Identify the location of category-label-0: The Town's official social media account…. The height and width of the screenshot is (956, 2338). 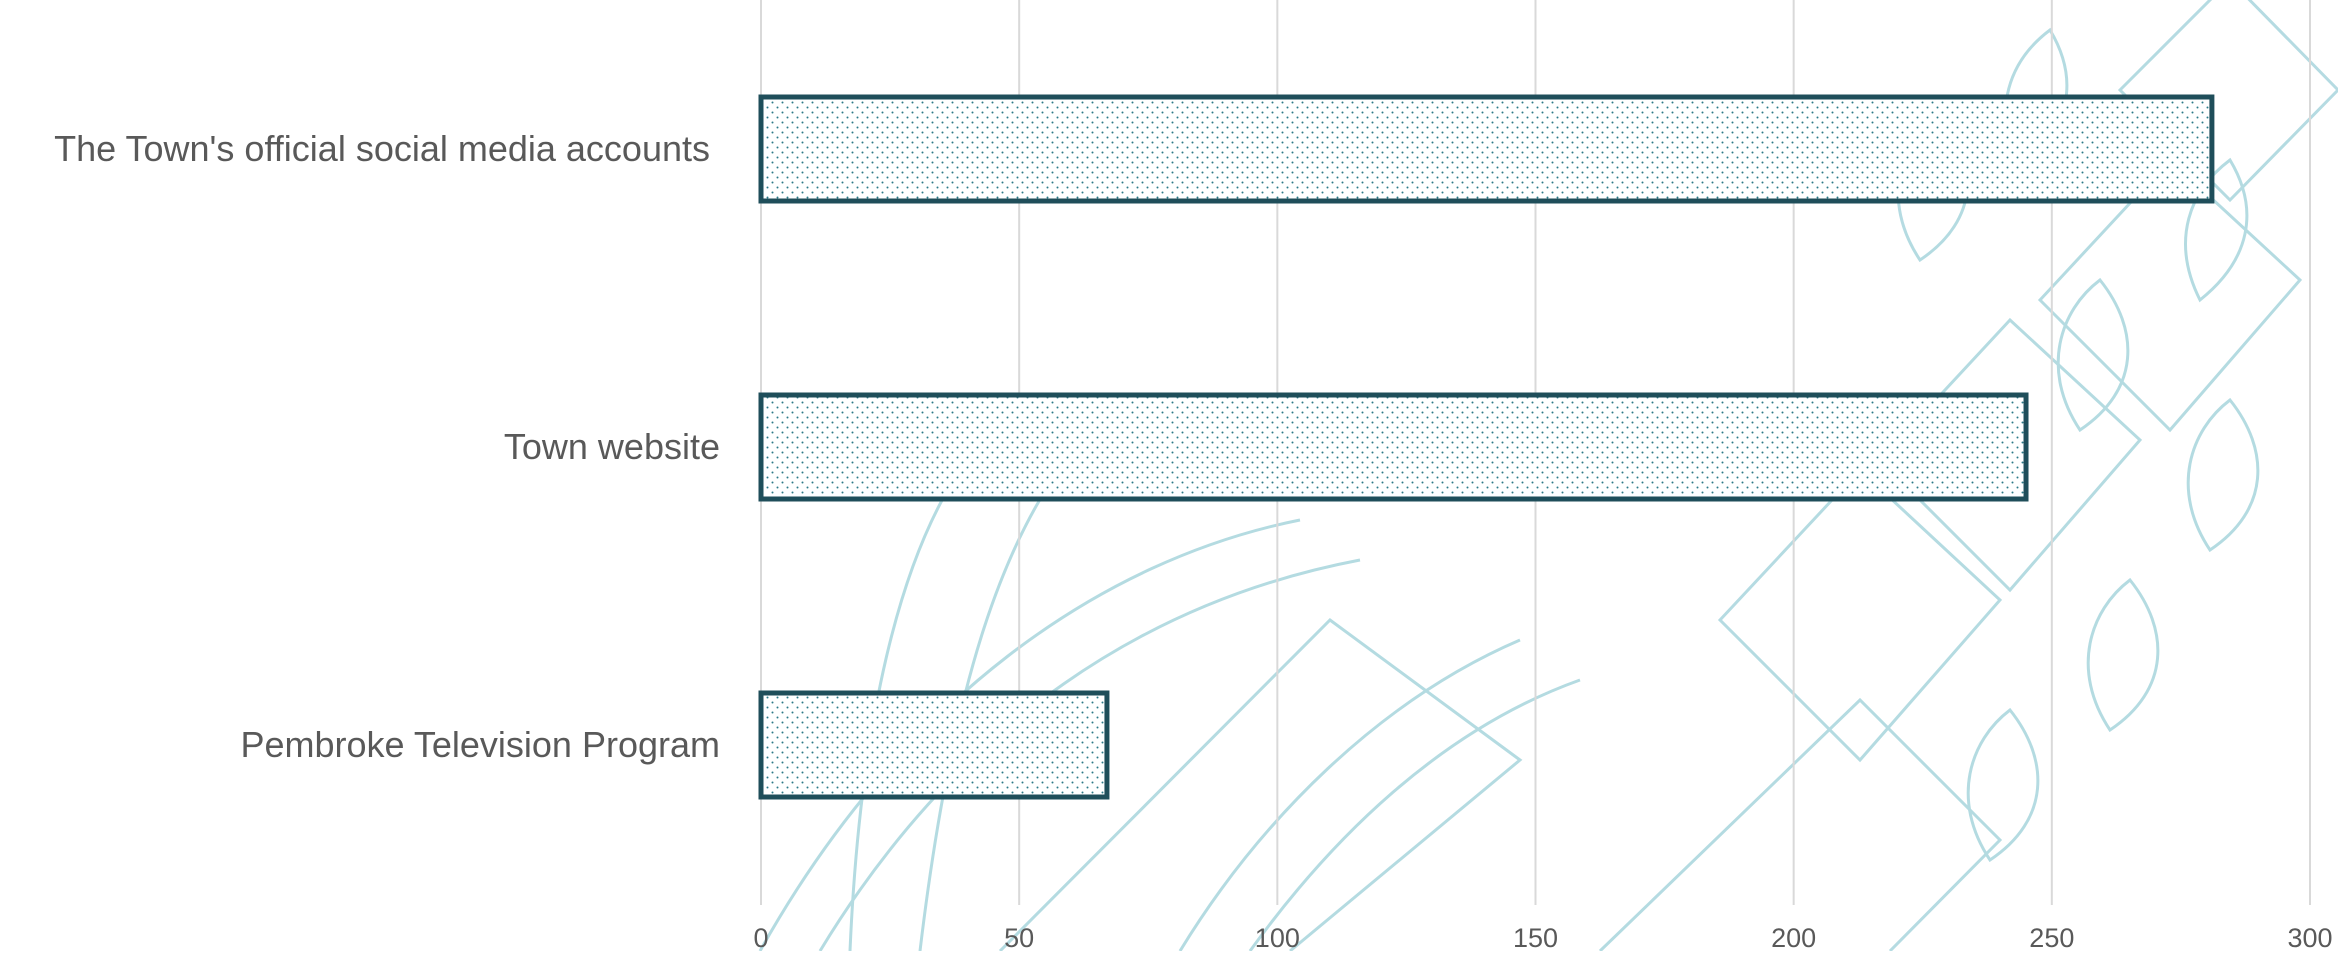
(382, 148).